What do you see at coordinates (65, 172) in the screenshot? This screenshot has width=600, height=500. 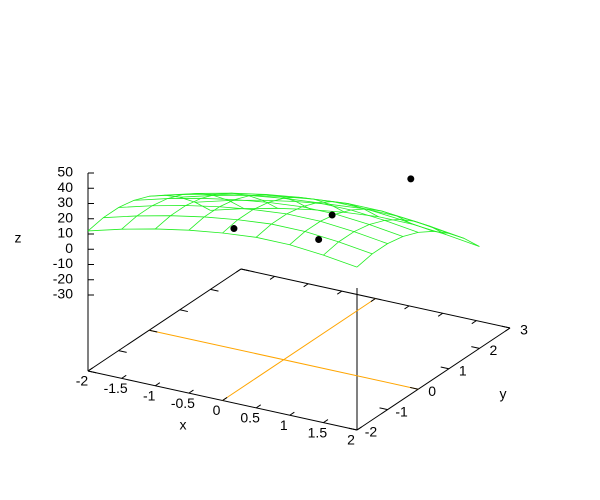 I see `z-tick-label: 50` at bounding box center [65, 172].